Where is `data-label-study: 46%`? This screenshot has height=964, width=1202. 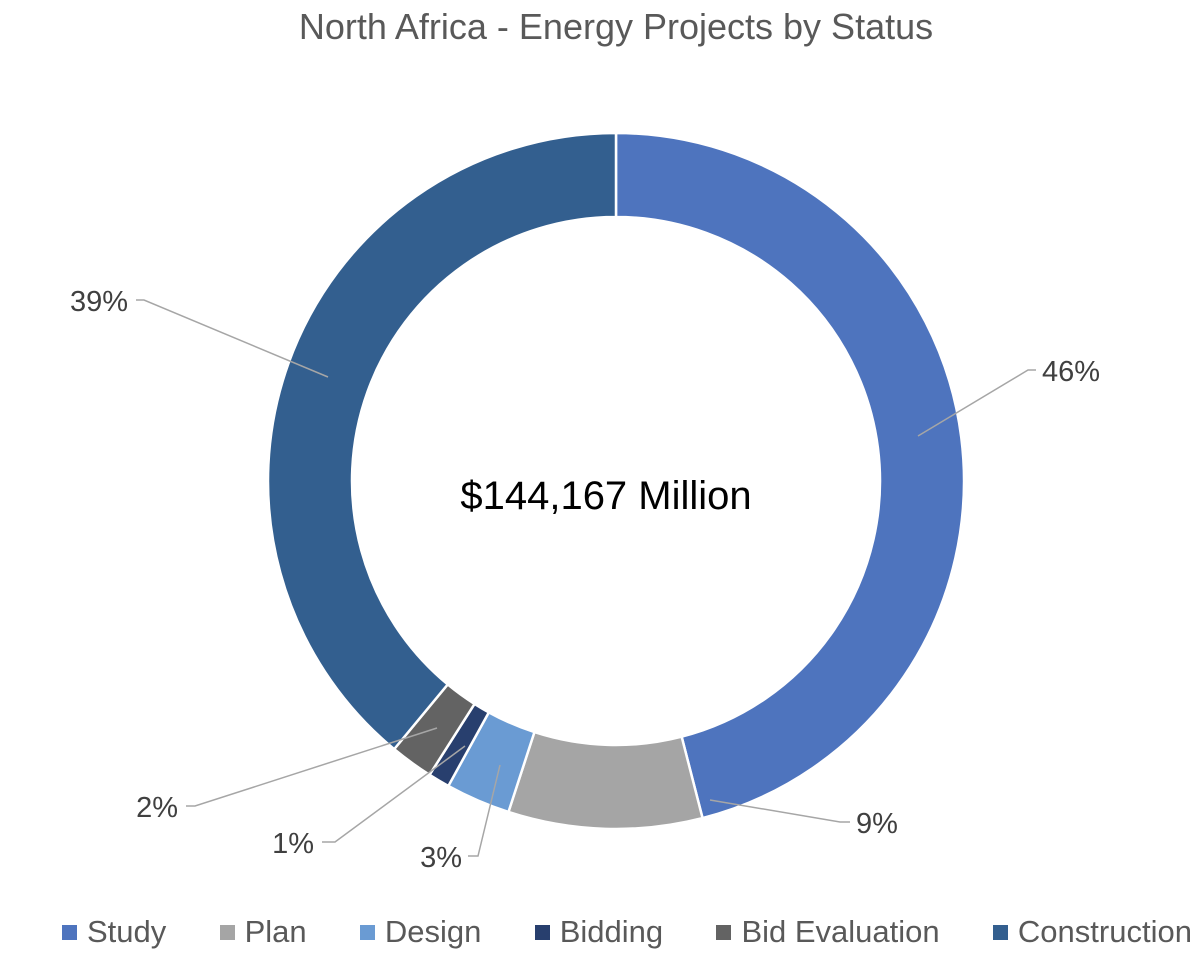 data-label-study: 46% is located at coordinates (1071, 372).